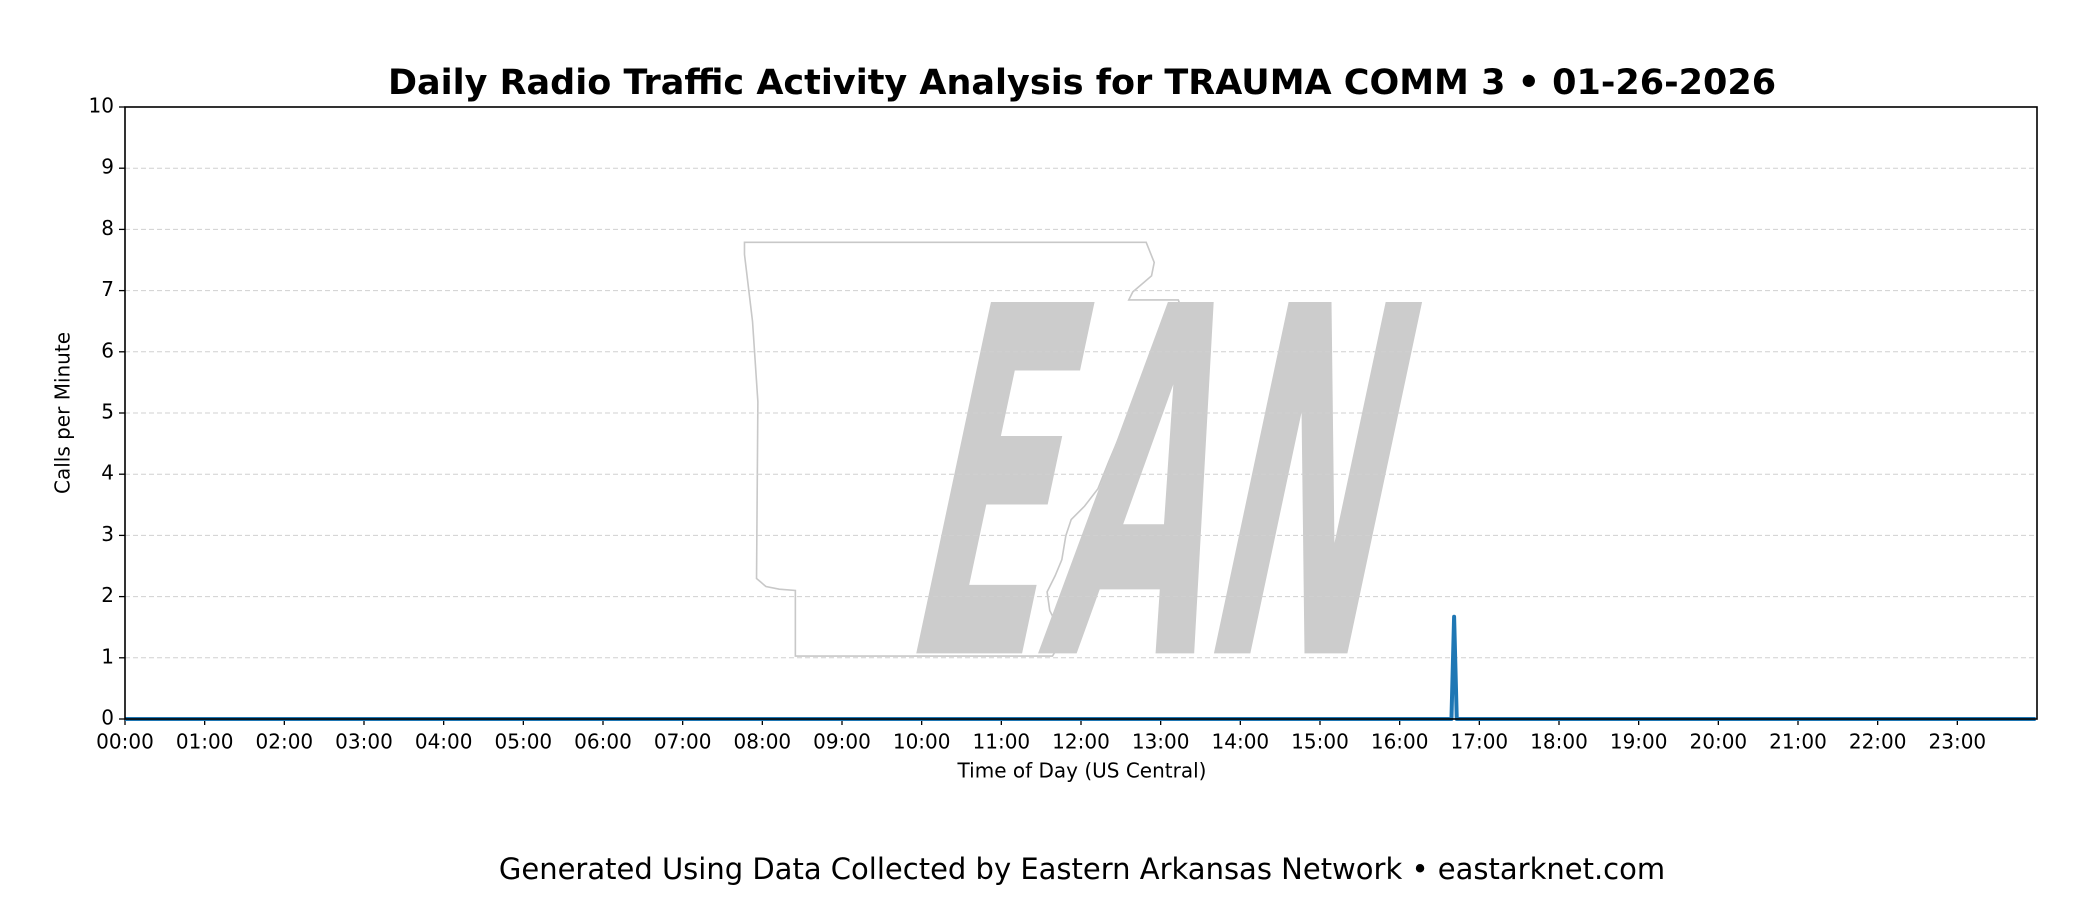 The width and height of the screenshot is (2100, 904). Describe the element at coordinates (1081, 742) in the screenshot. I see `x-tick-label: 12:00` at that location.